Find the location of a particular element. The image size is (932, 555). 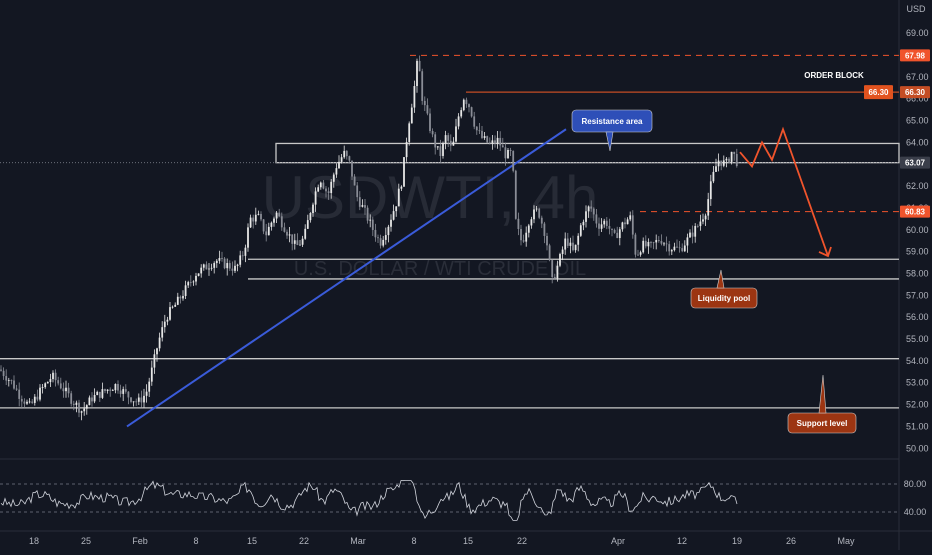

support-callout-label: Support level is located at coordinates (822, 423).